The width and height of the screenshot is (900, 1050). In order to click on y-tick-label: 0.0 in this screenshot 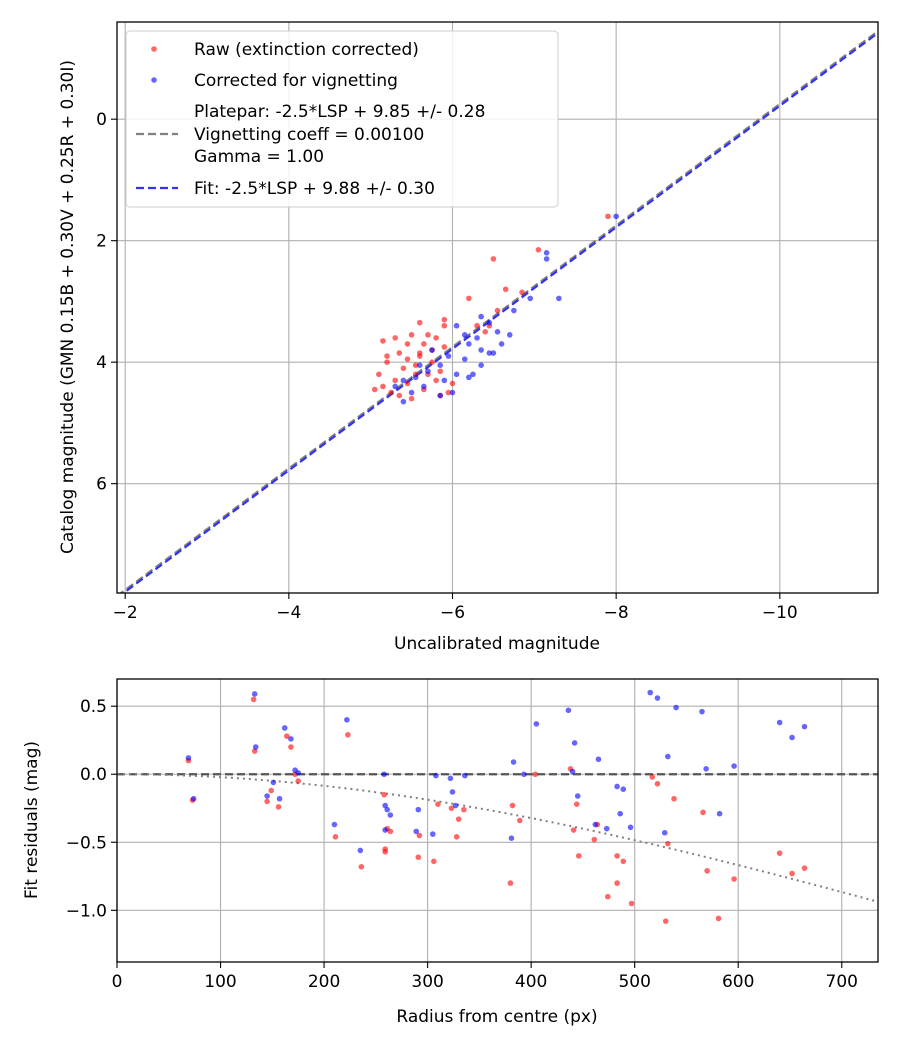, I will do `click(93, 775)`.